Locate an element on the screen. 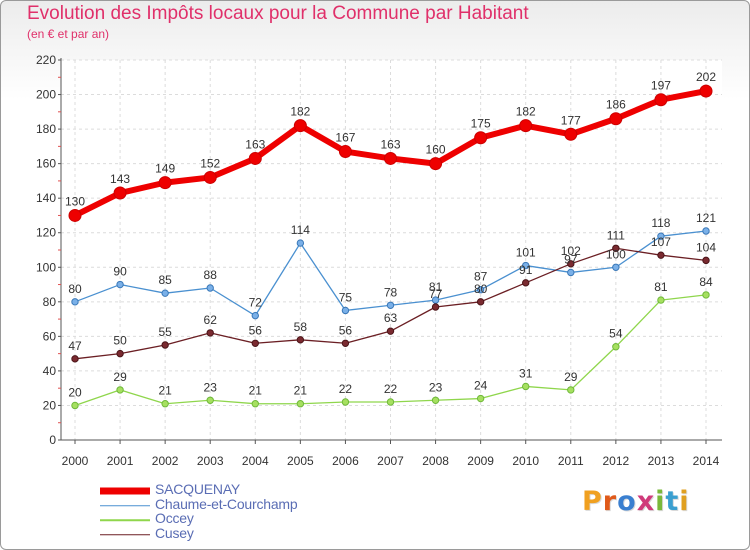  x-tick-label: 2004 is located at coordinates (255, 461).